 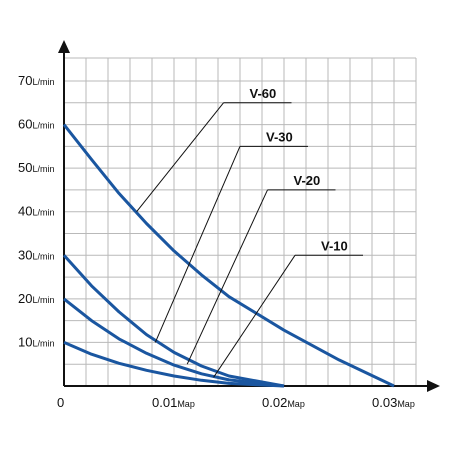 What do you see at coordinates (307, 180) in the screenshot?
I see `series-label-v-20: V-20` at bounding box center [307, 180].